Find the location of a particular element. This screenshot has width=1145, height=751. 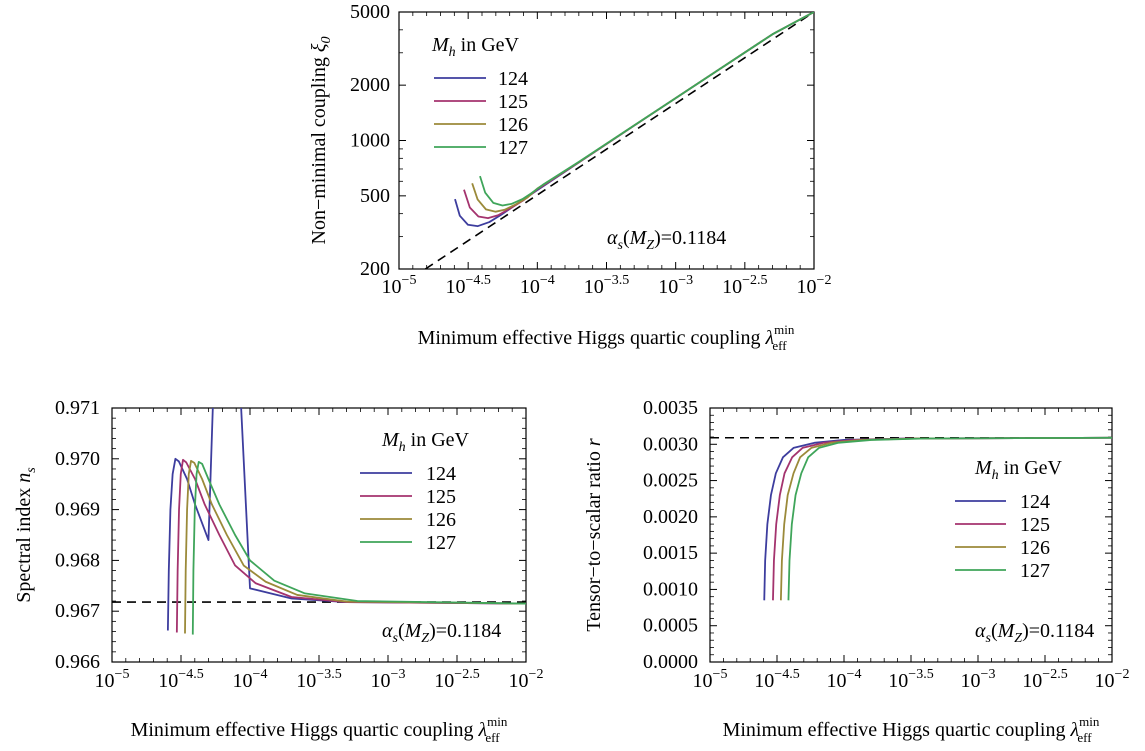

reference-line is located at coordinates (619, 140).